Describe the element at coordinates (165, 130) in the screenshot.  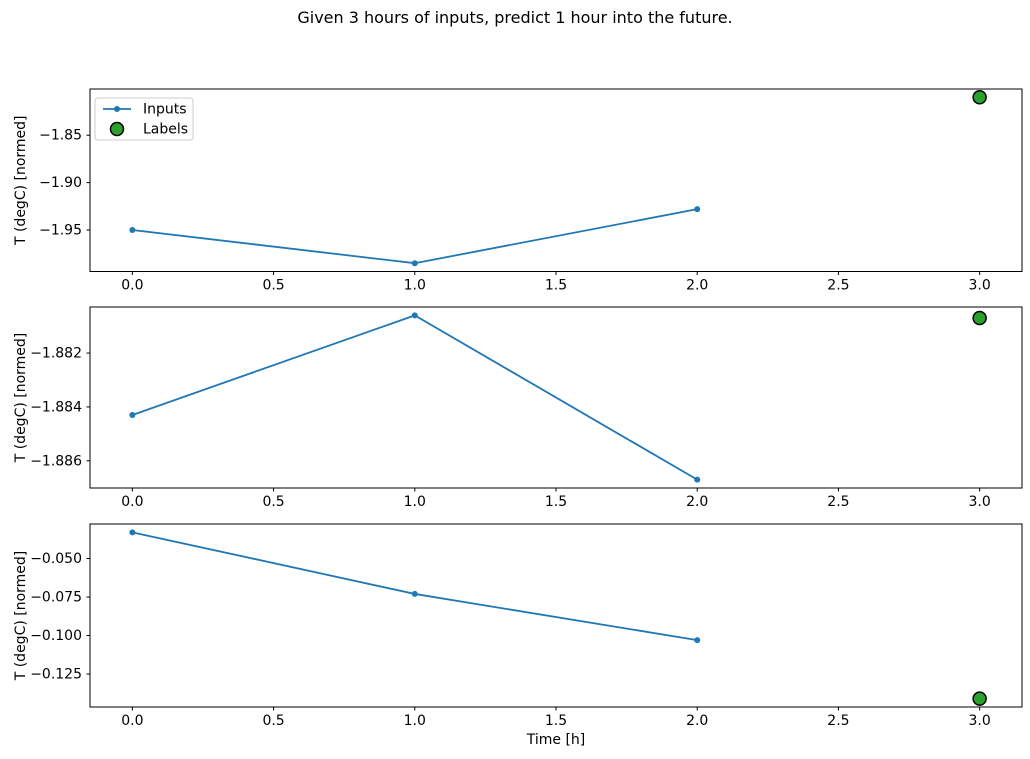
I see `legend-labels-label: Labels` at that location.